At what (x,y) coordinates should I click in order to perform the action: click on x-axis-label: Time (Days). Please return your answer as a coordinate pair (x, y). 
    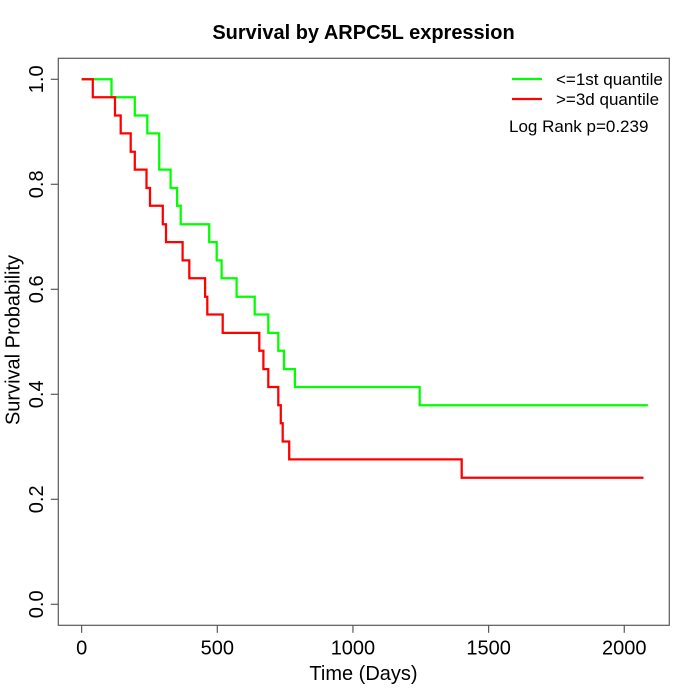
    Looking at the image, I should click on (363, 674).